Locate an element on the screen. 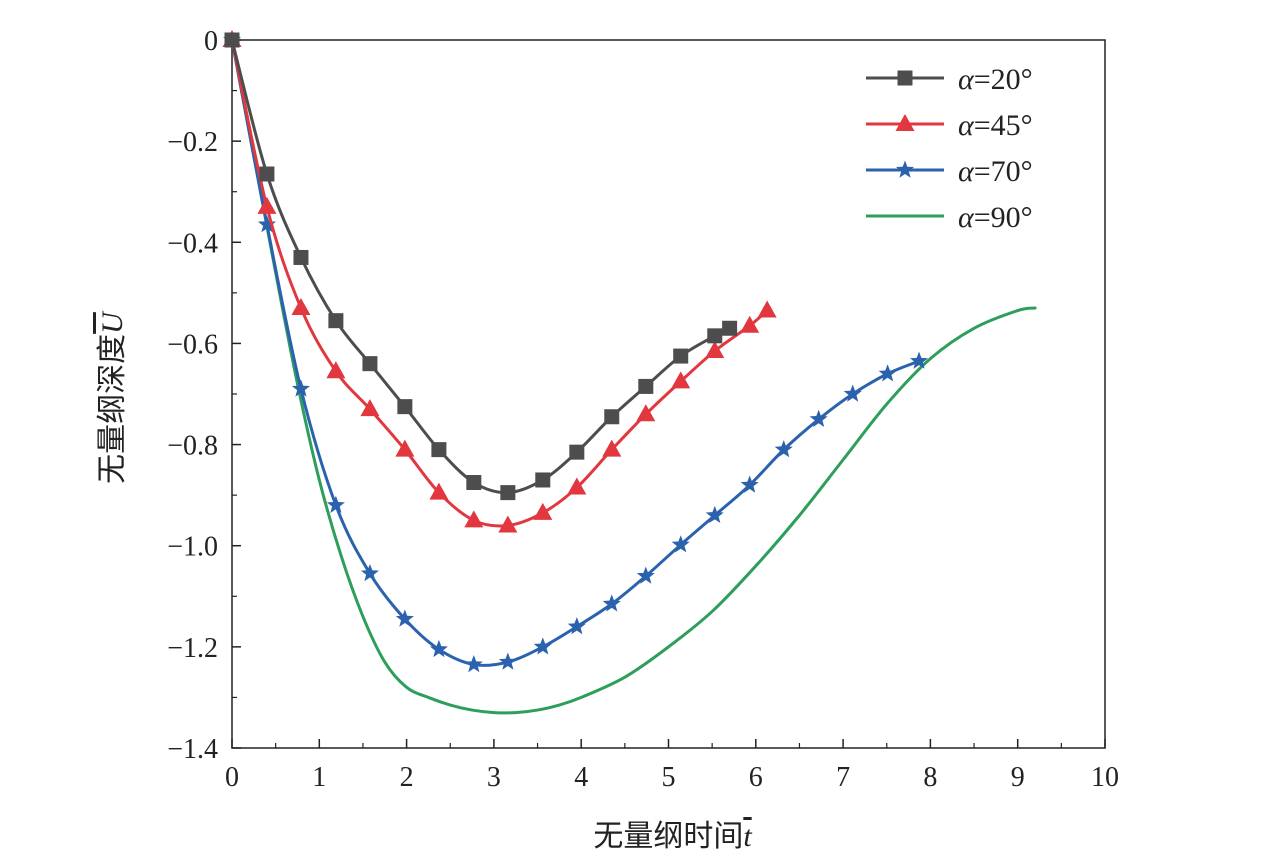 Image resolution: width=1276 pixels, height=861 pixels. legend-label: α=70° is located at coordinates (995, 171).